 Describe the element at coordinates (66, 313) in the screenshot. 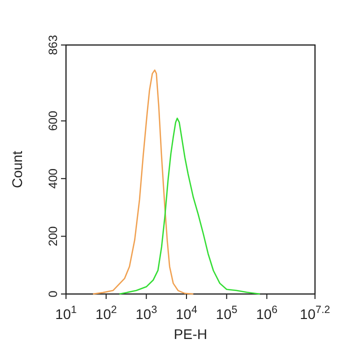

I see `x-tick-label: 10$^{1}$` at that location.